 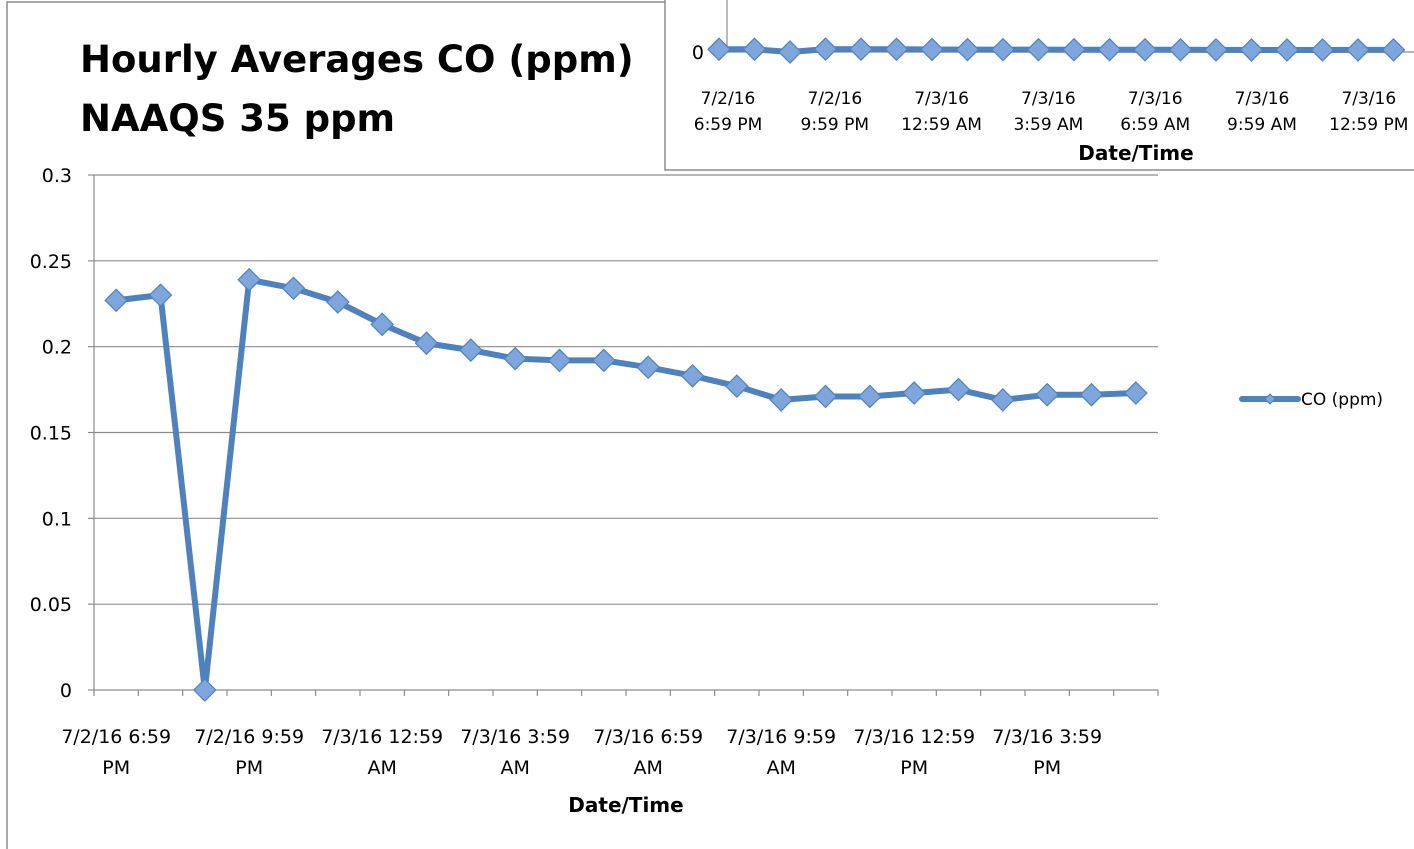 I want to click on inset-x-tick-label: 9:59 AM, so click(x=1262, y=125).